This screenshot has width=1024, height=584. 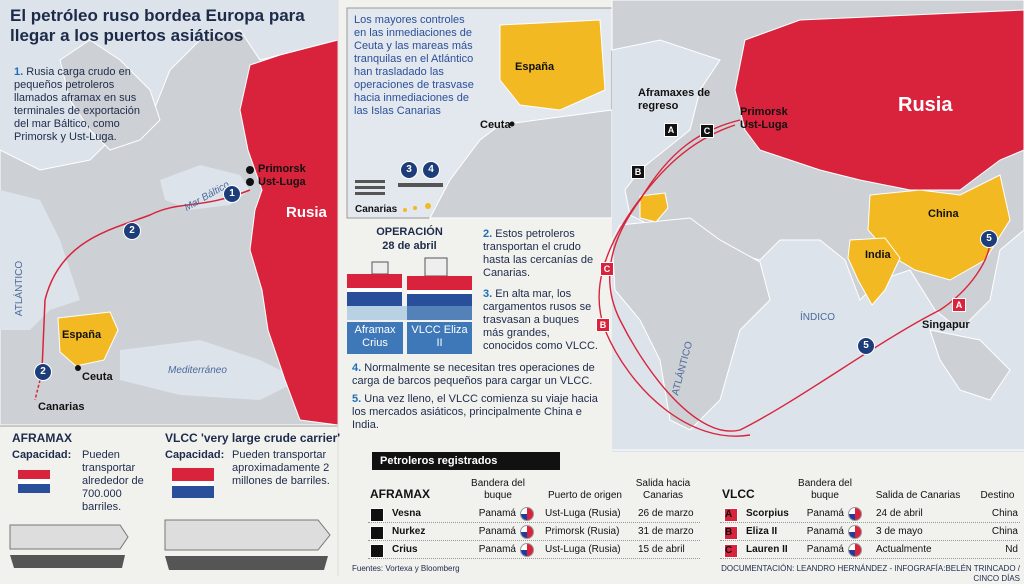 What do you see at coordinates (997, 495) in the screenshot?
I see `table-header: Destino` at bounding box center [997, 495].